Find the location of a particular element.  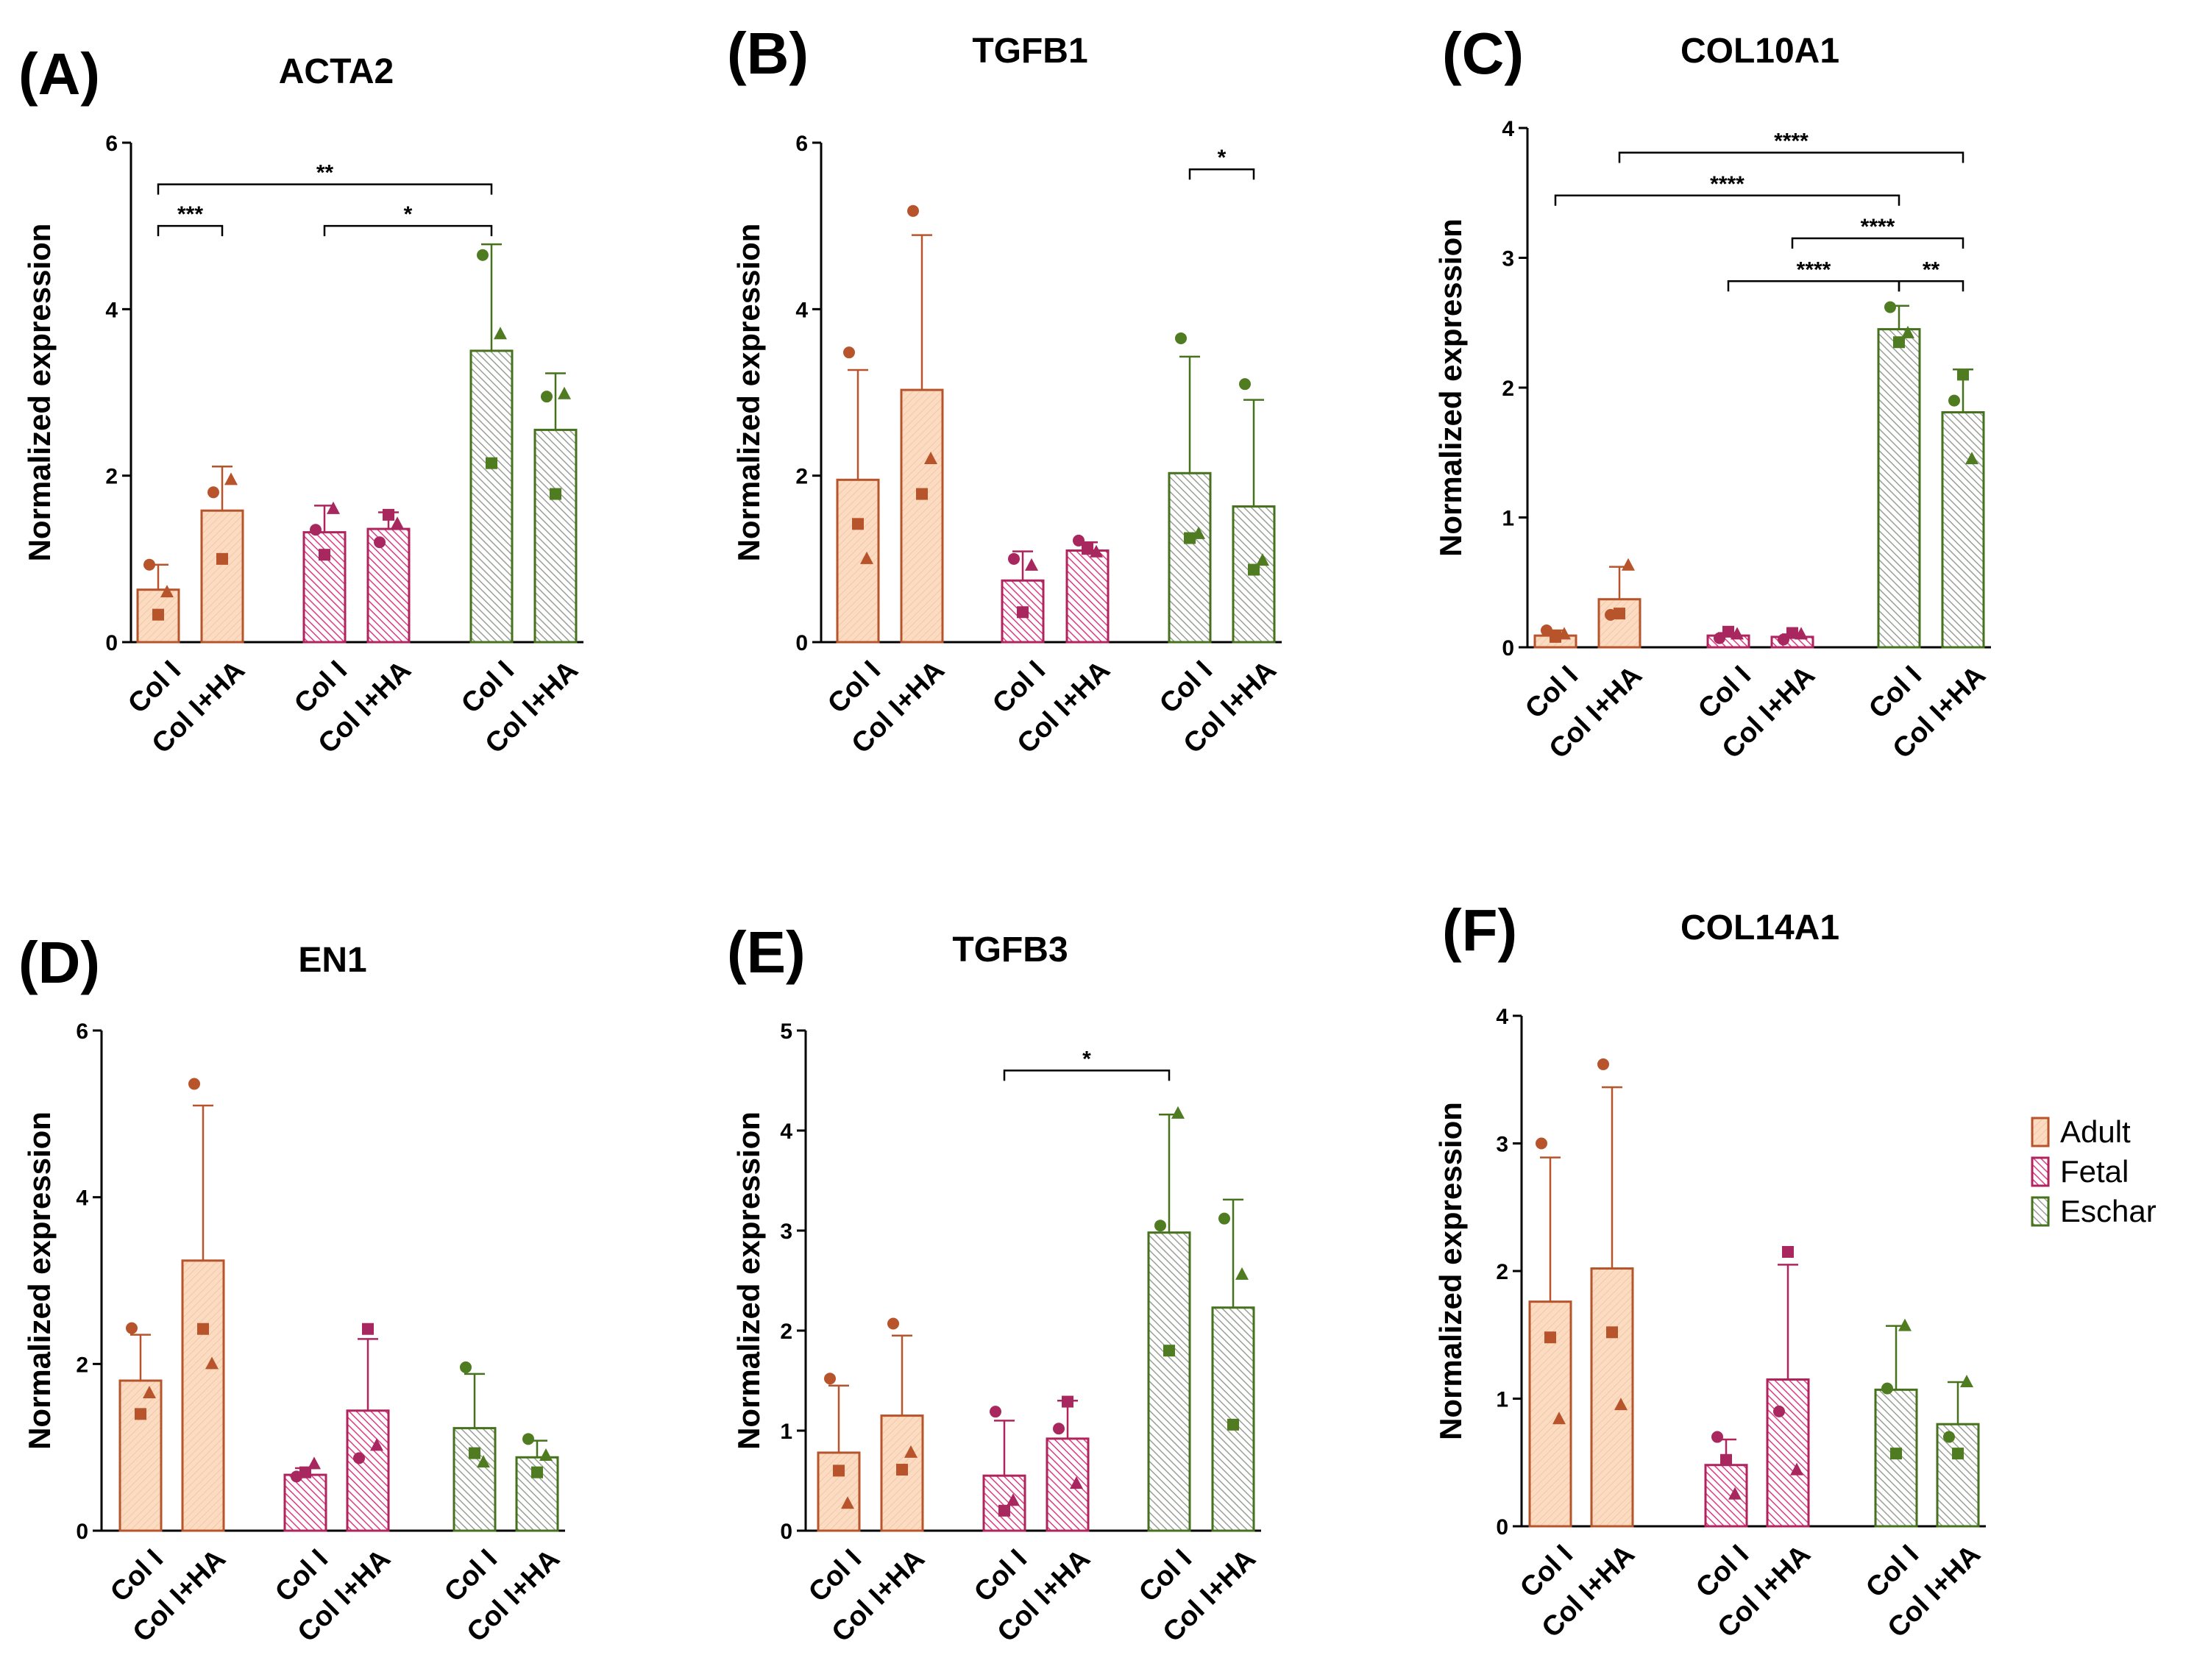

legend-swatch-eschar is located at coordinates (2040, 1211).